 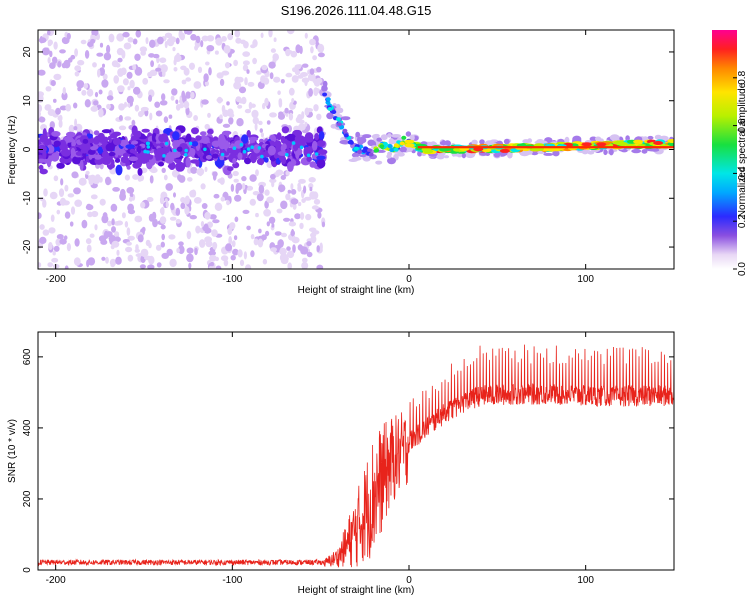 I want to click on colorbar-tick-label: 0.0, so click(x=742, y=269).